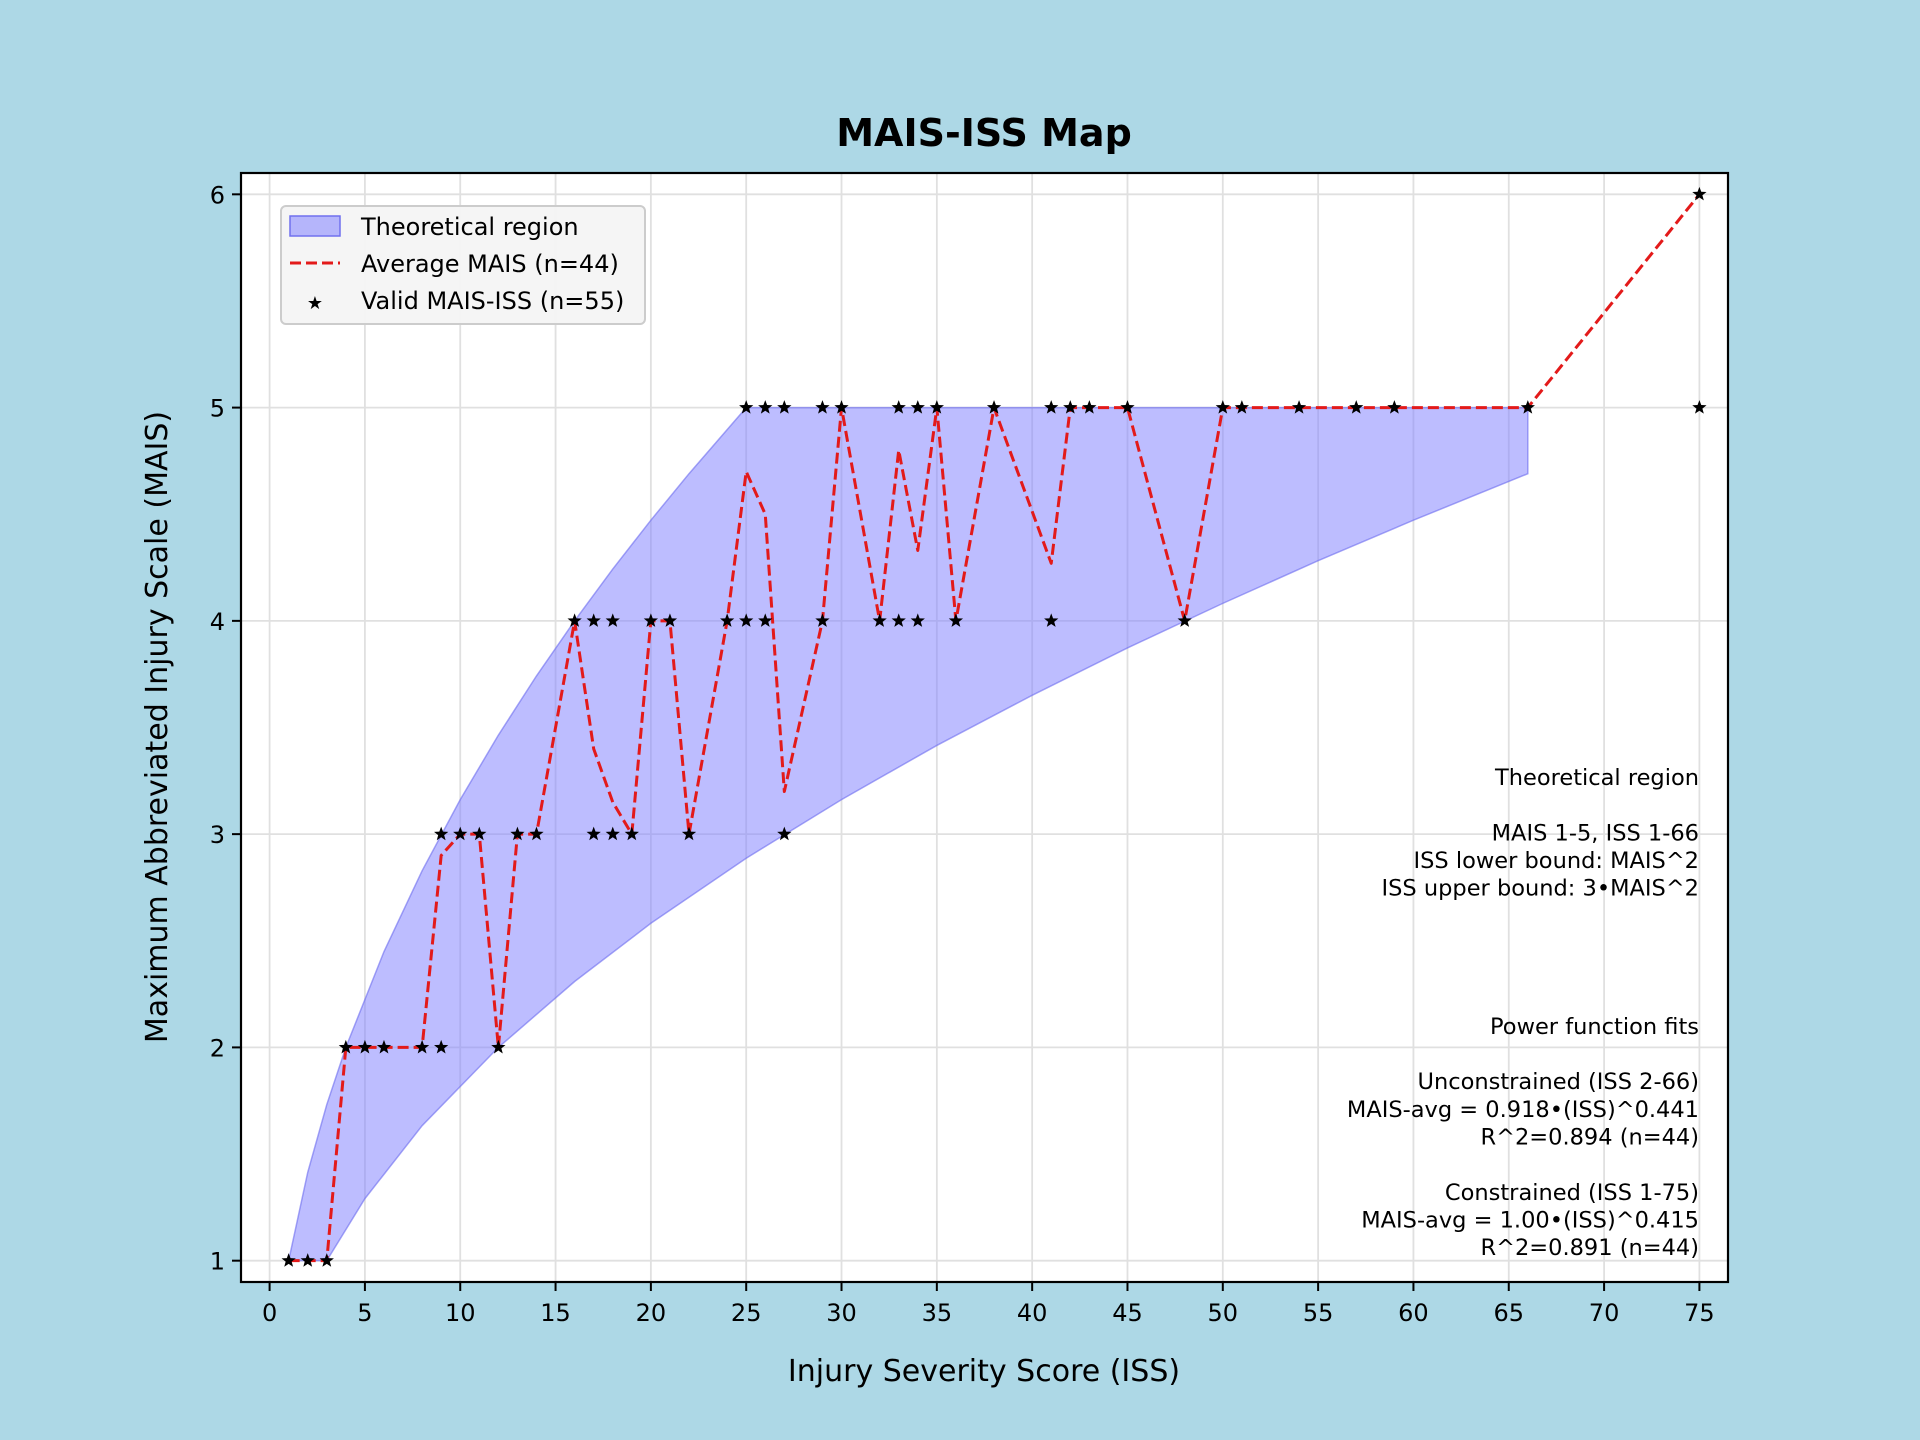 The width and height of the screenshot is (1920, 1440). Describe the element at coordinates (217, 195) in the screenshot. I see `y-tick-label: 6` at that location.